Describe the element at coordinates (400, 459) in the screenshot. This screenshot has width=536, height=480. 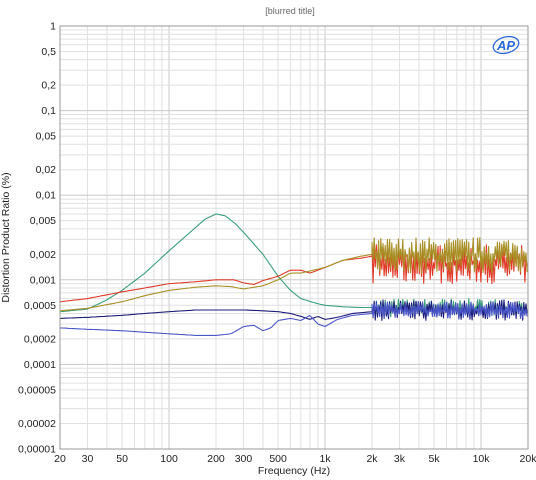
I see `x-tick-label: 3k` at that location.